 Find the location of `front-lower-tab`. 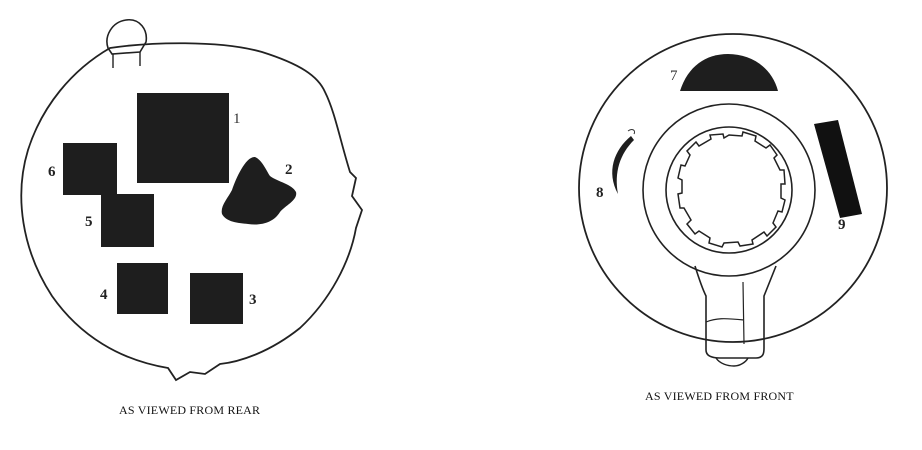

front-lower-tab is located at coordinates (735, 312).